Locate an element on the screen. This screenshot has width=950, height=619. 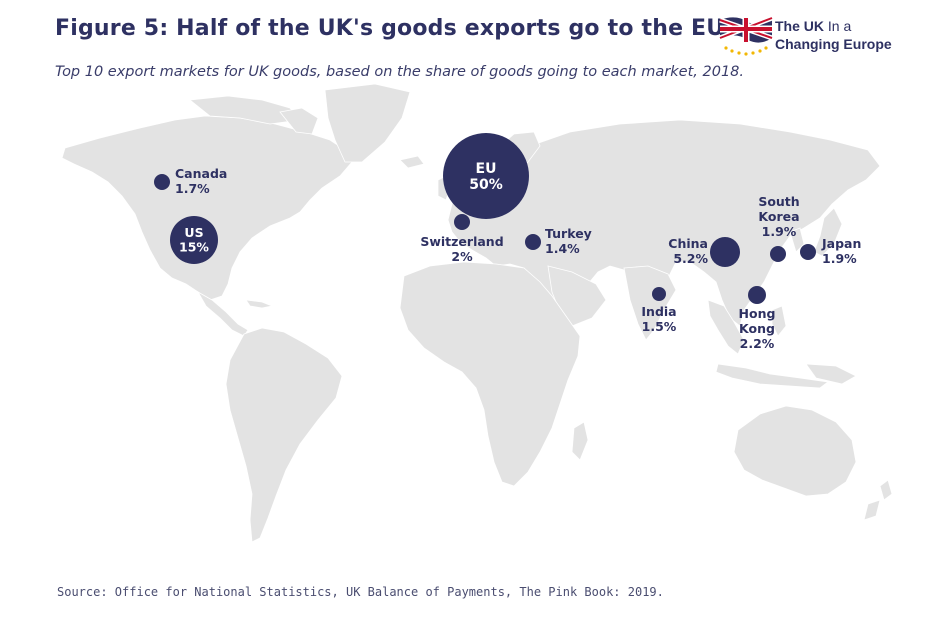
madagascar is located at coordinates (580, 441).